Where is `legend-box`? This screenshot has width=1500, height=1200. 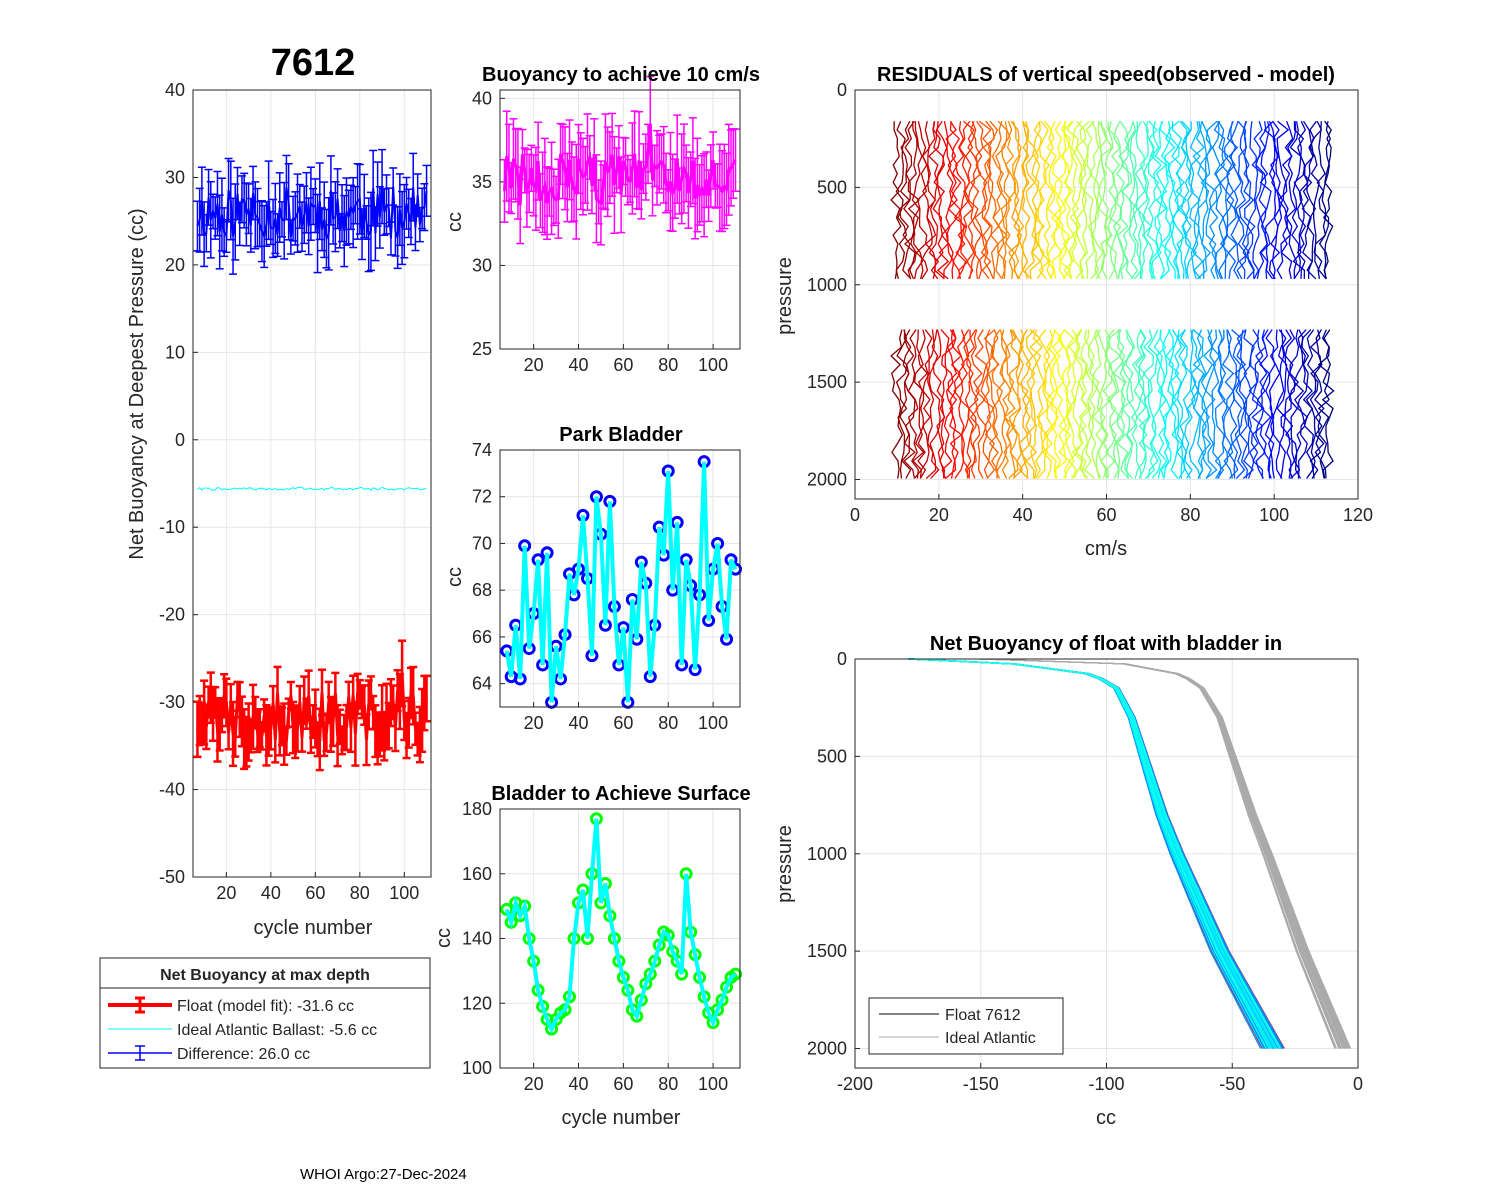 legend-box is located at coordinates (265, 1013).